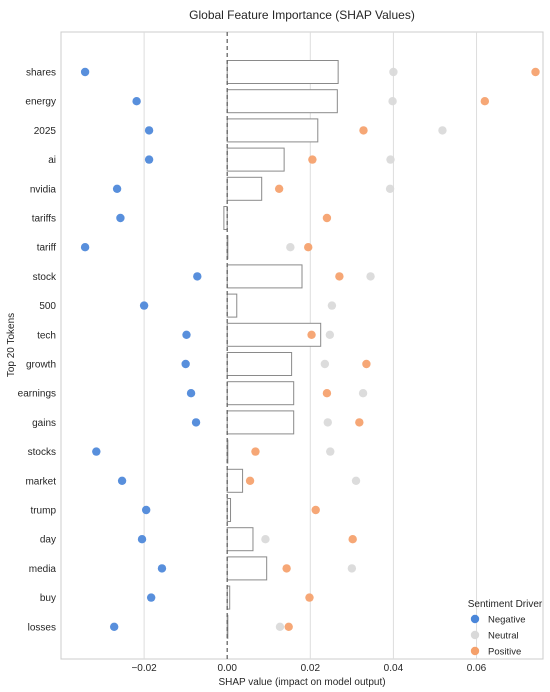 The image size is (550, 692). I want to click on y-tick-label: stocks, so click(42, 452).